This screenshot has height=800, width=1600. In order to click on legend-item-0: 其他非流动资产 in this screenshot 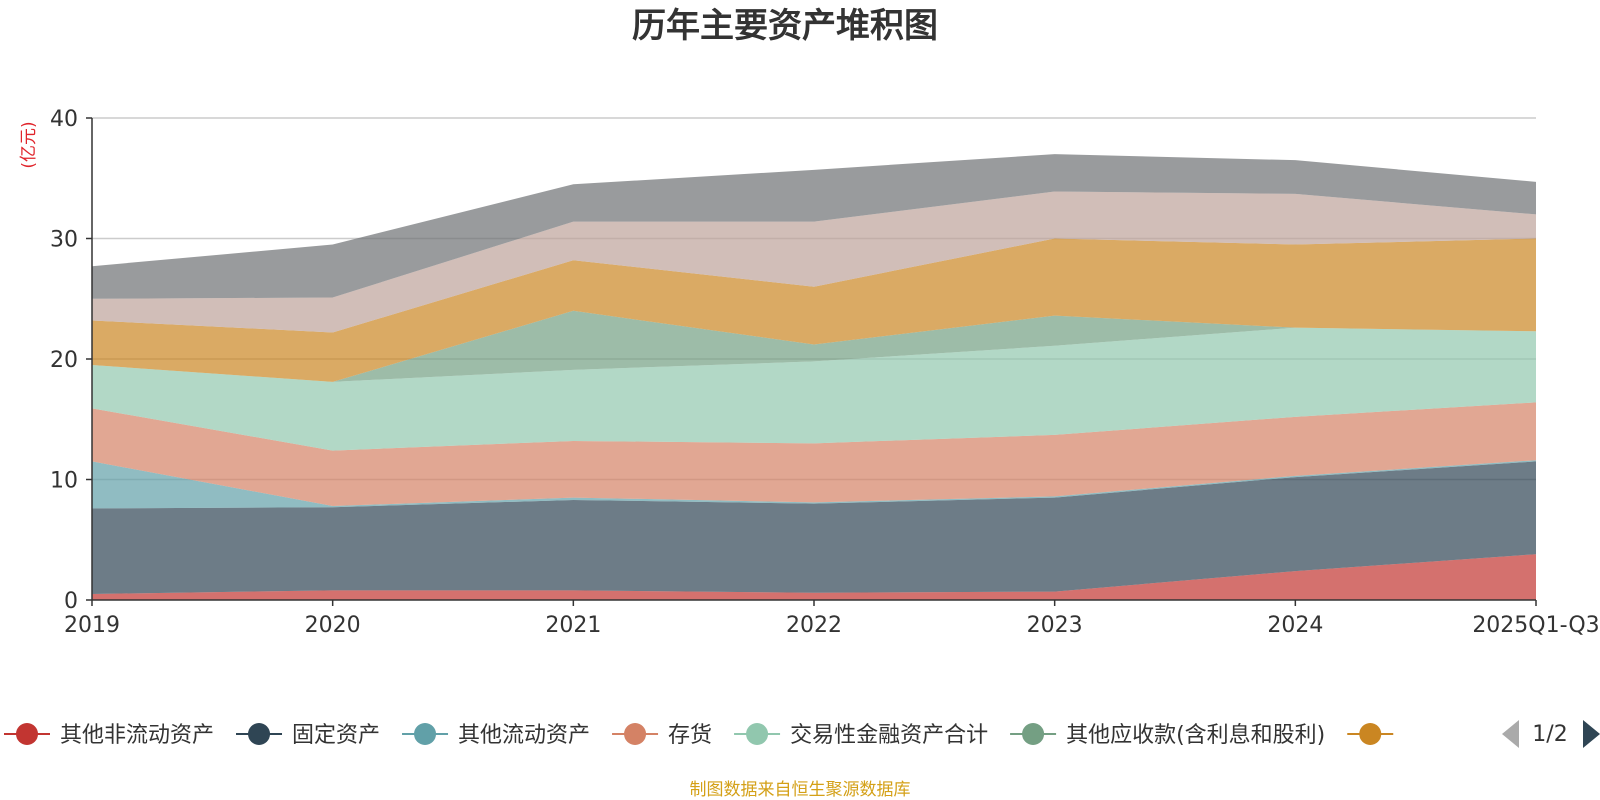, I will do `click(109, 735)`.